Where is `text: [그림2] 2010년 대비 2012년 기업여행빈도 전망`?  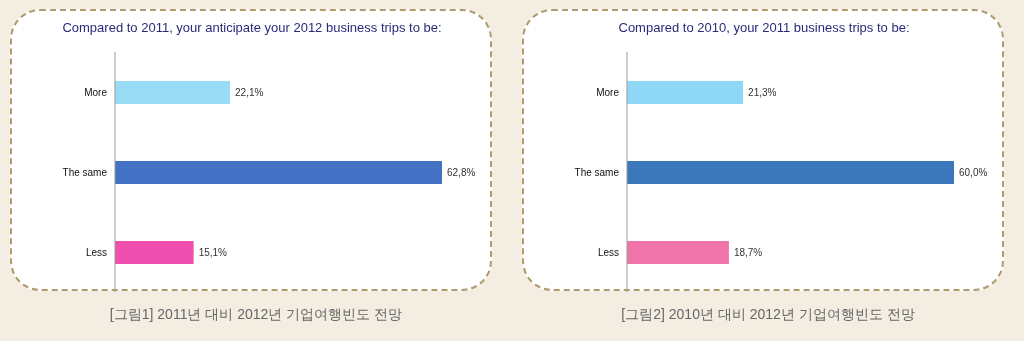 text: [그림2] 2010년 대비 2012년 기업여행빈도 전망 is located at coordinates (768, 315).